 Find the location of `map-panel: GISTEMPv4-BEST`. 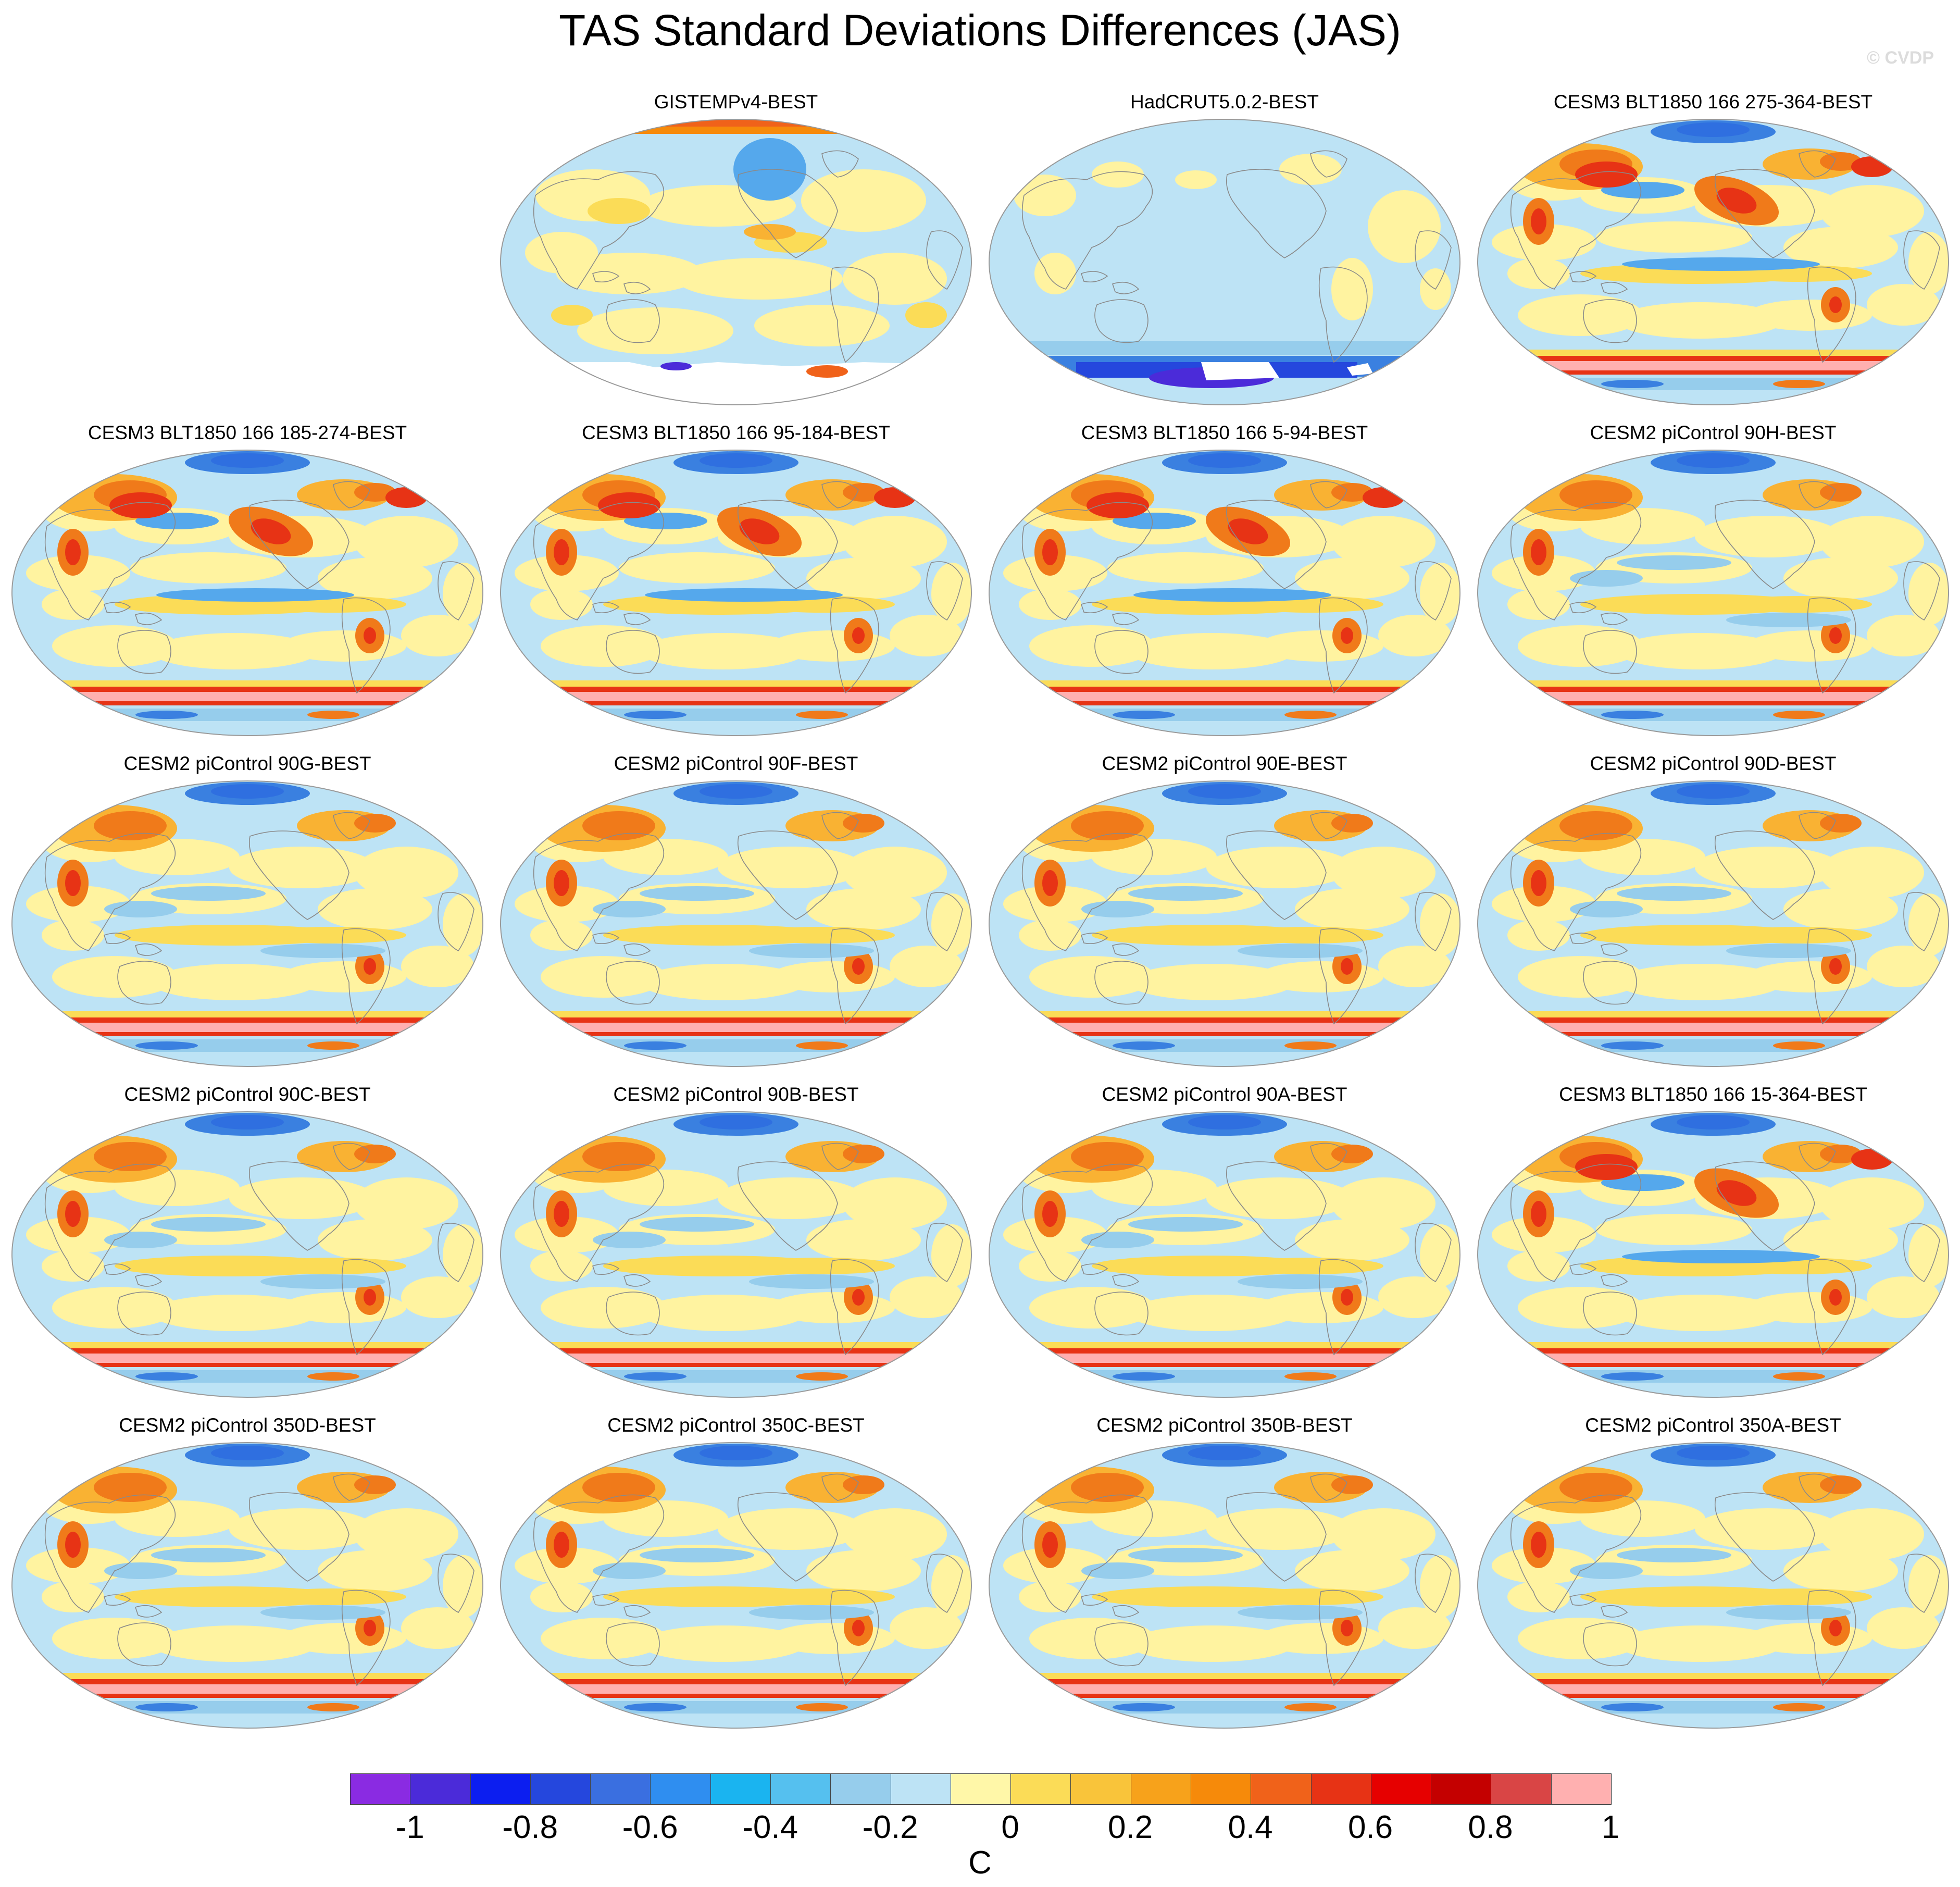

map-panel: GISTEMPv4-BEST is located at coordinates (736, 253).